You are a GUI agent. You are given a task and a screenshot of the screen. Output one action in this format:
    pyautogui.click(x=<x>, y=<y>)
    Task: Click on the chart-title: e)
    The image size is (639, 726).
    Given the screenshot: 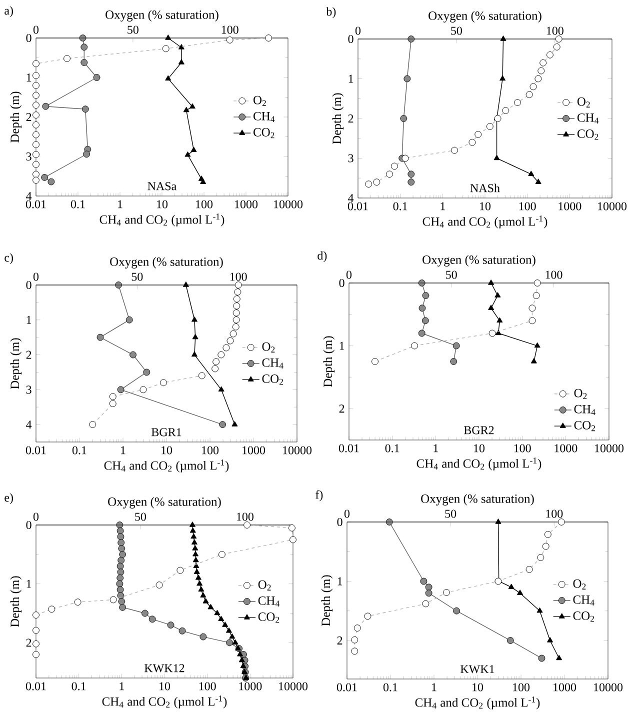 What is the action you would take?
    pyautogui.click(x=8, y=498)
    